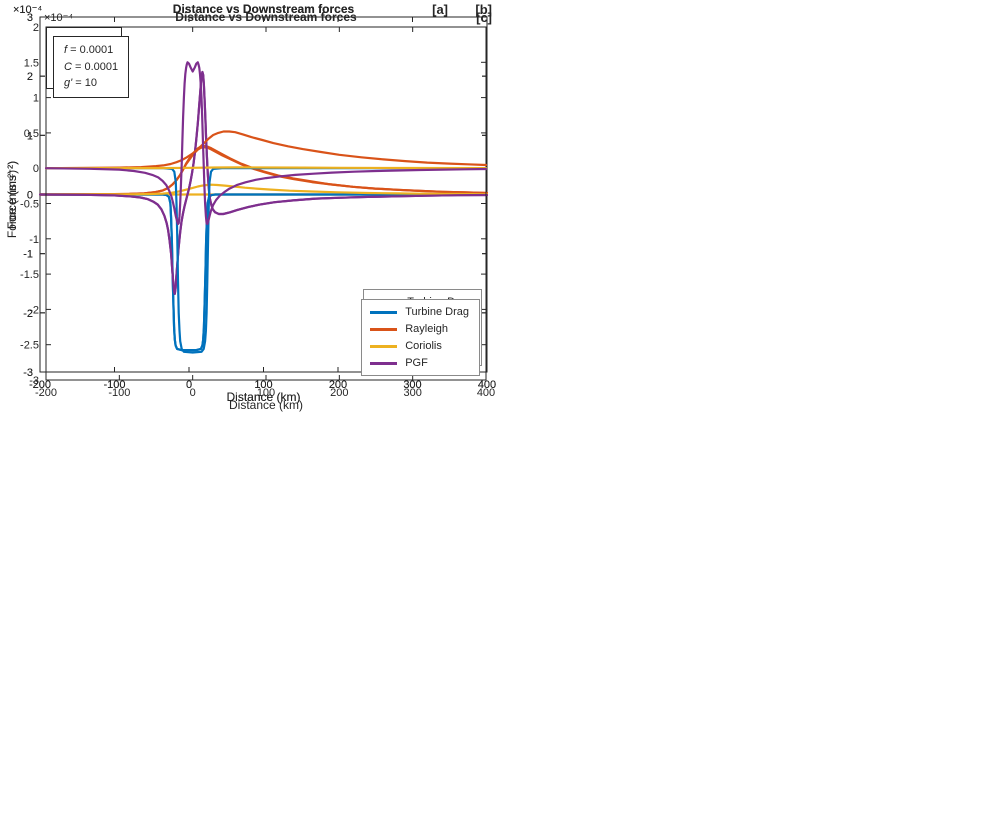  I want to click on legend: Turbine Drag Rayleigh Coriolis PGF, so click(420, 337).